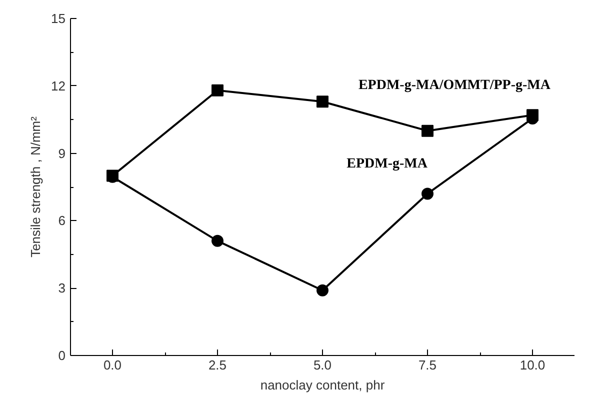 Image resolution: width=602 pixels, height=415 pixels. What do you see at coordinates (533, 365) in the screenshot?
I see `x-tick-label: 10.0` at bounding box center [533, 365].